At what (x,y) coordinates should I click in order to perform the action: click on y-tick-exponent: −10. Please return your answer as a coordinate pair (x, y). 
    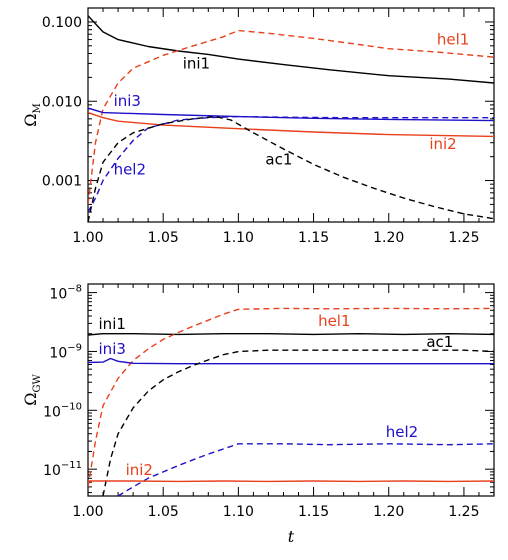
    Looking at the image, I should click on (71, 406).